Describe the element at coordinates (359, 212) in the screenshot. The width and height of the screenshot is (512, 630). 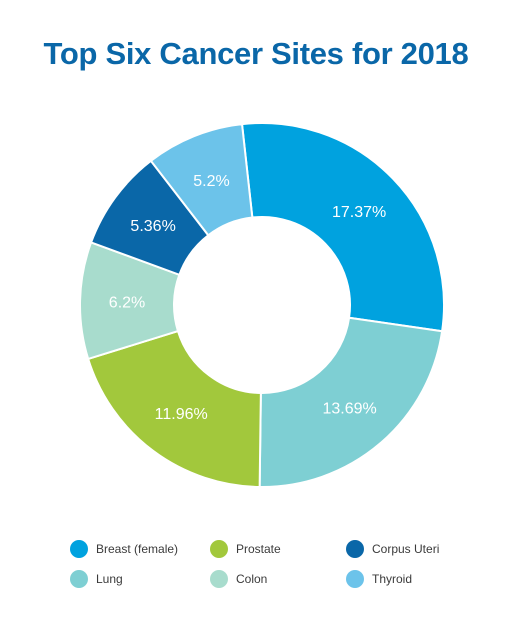
I see `slice-label-breast-female: 17.37%` at that location.